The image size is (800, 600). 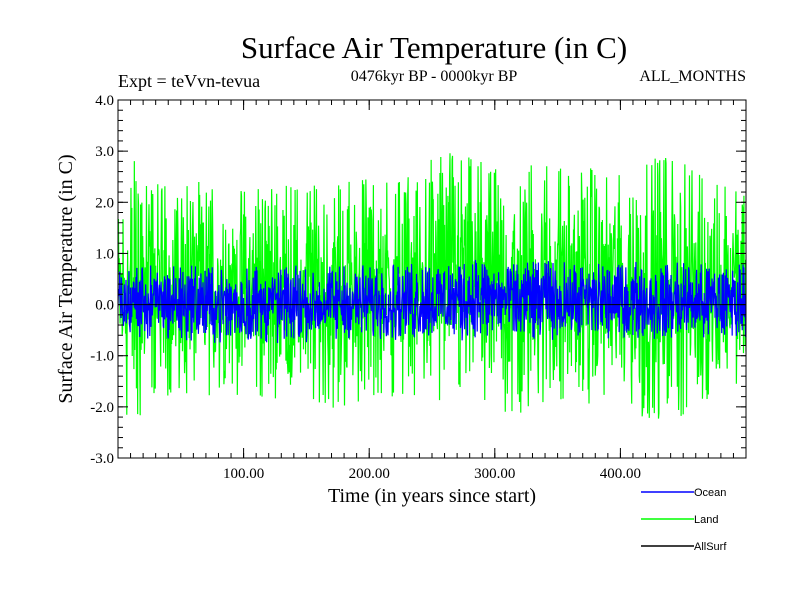 I want to click on y-tick-label: 4.0, so click(x=104, y=101).